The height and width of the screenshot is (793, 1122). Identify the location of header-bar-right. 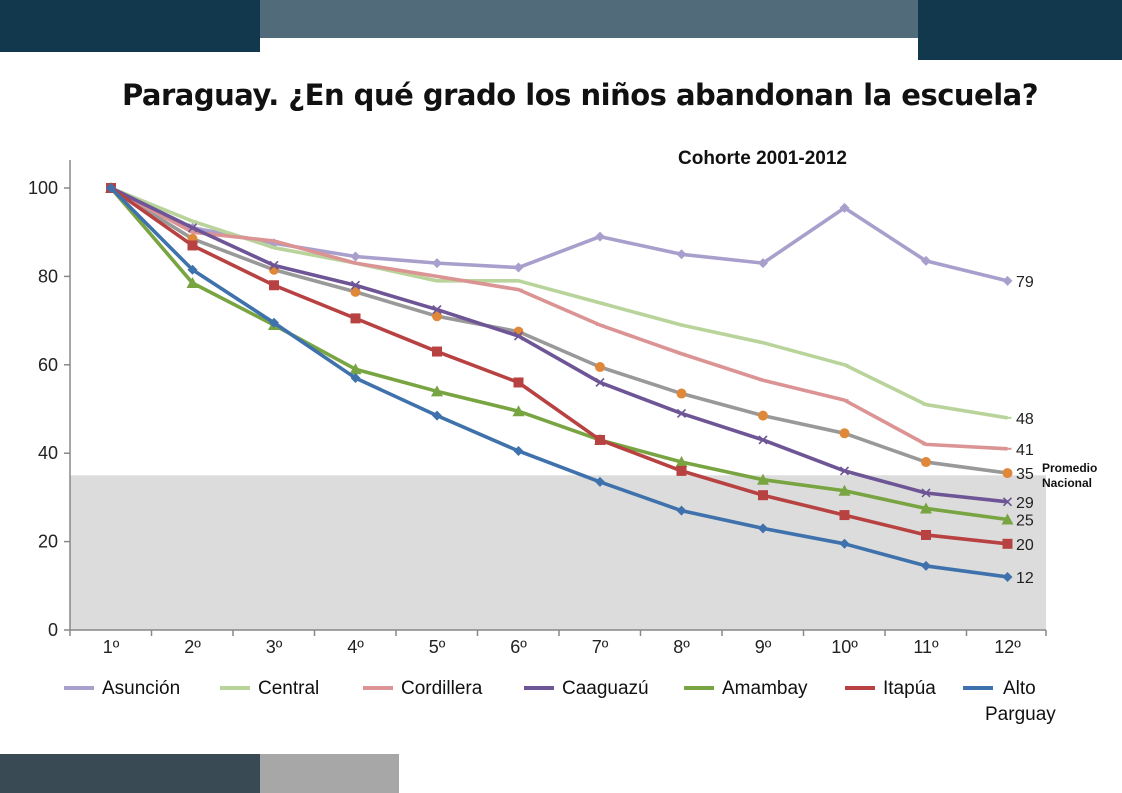
(1020, 30).